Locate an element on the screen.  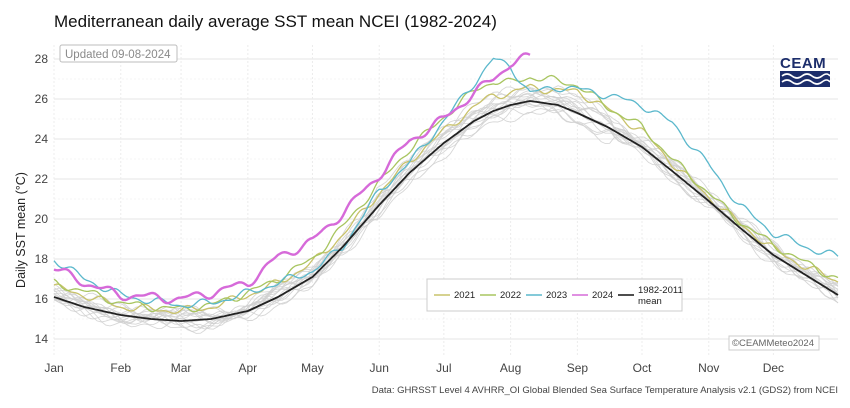
x-tick-label: Jan is located at coordinates (53, 368).